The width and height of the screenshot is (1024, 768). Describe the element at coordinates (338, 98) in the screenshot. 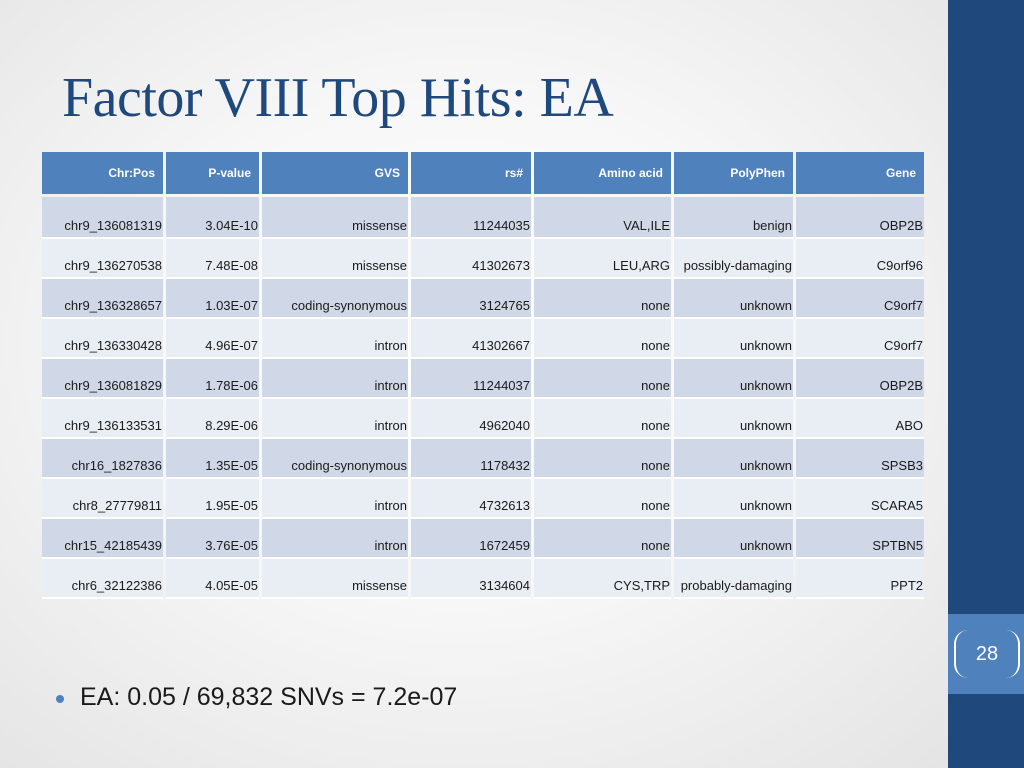

I see `slide-title: Factor VIII Top Hits: EA` at that location.